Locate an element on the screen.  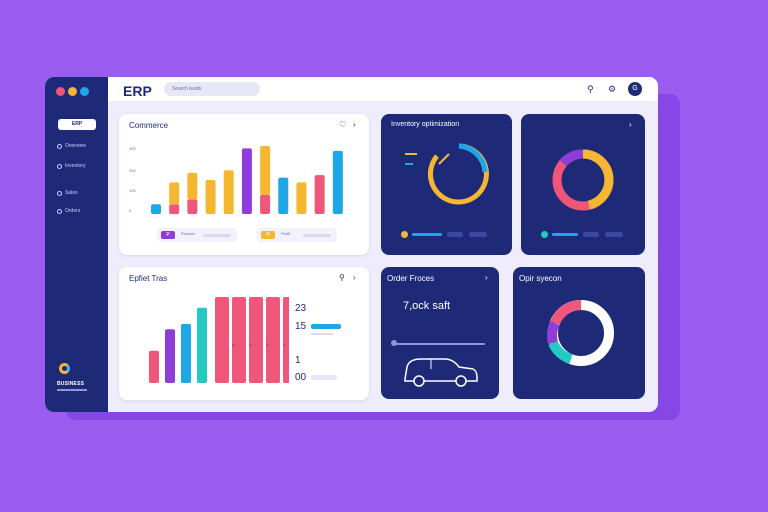
legend-badge: P is located at coordinates (268, 235).